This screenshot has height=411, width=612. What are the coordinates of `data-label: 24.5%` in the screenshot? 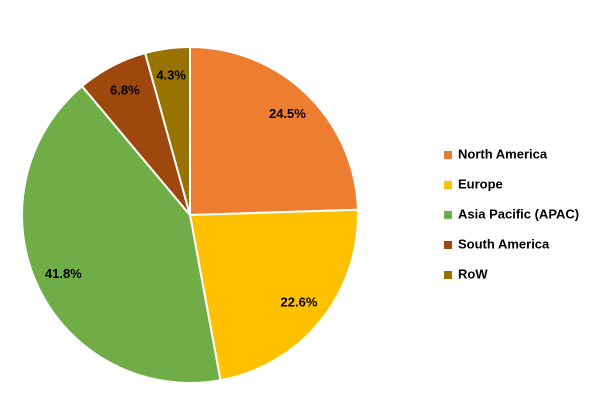 It's located at (287, 113).